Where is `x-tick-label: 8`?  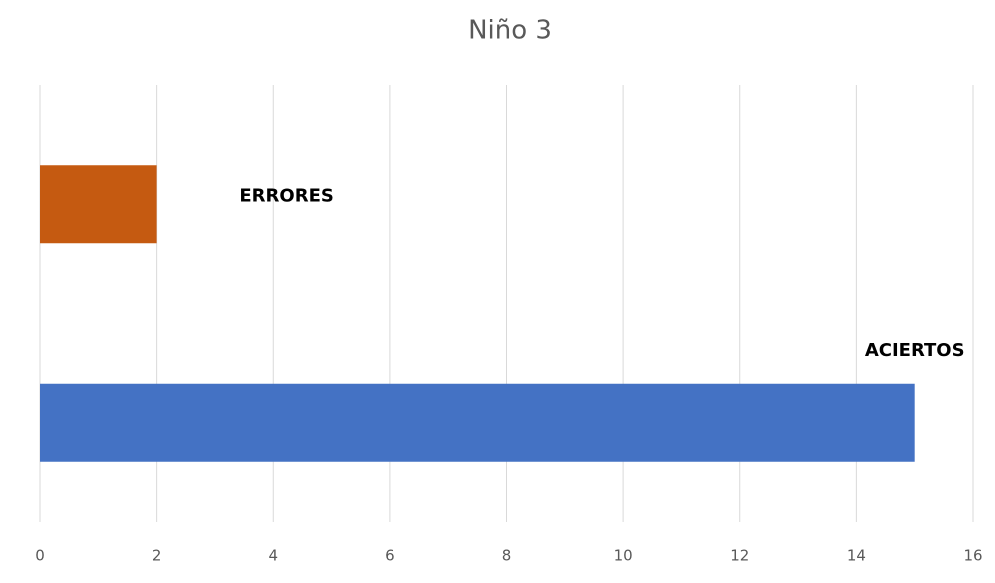
x-tick-label: 8 is located at coordinates (507, 556).